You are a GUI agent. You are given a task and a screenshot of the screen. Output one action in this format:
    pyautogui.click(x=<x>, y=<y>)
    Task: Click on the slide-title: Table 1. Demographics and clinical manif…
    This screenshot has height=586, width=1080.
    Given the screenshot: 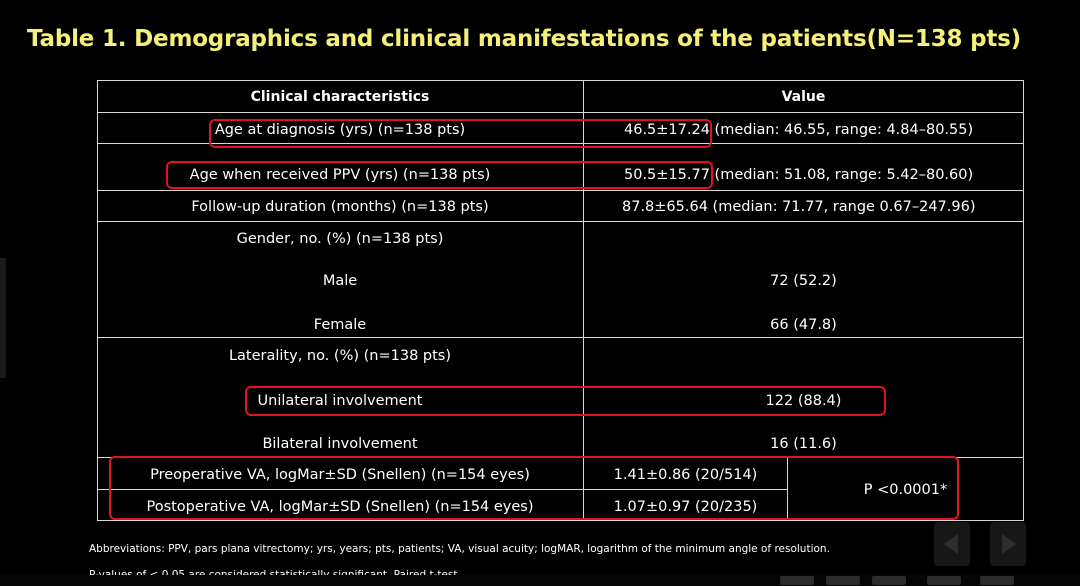 What is the action you would take?
    pyautogui.click(x=524, y=39)
    